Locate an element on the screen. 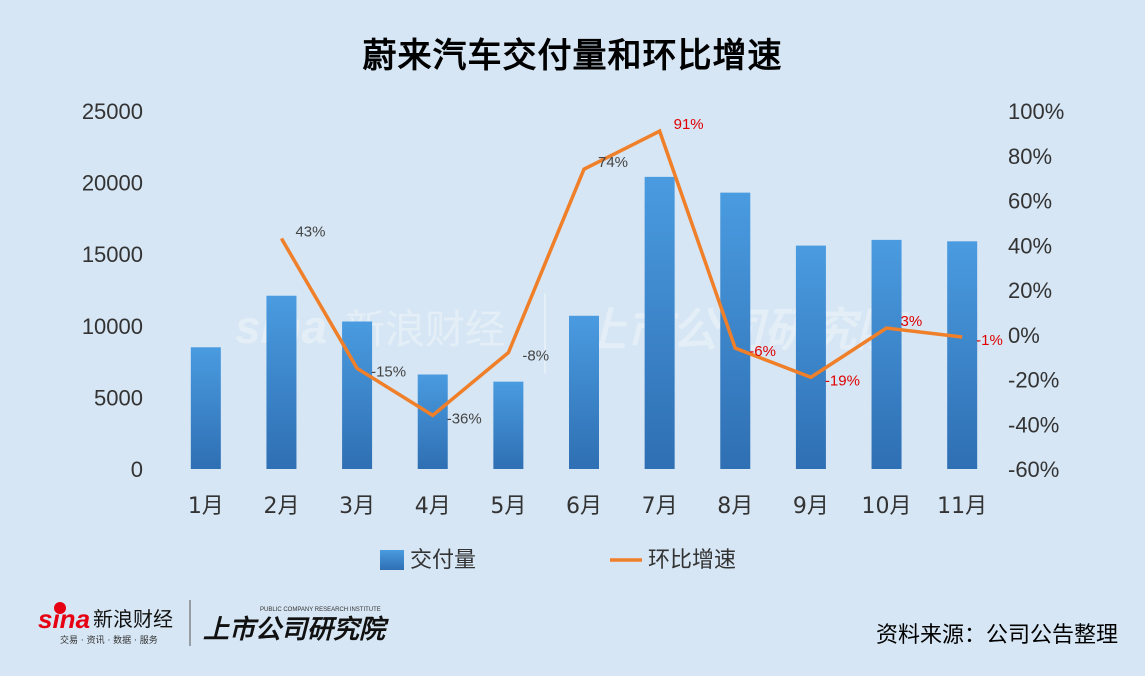  x-tick-label: 9月 is located at coordinates (811, 506).